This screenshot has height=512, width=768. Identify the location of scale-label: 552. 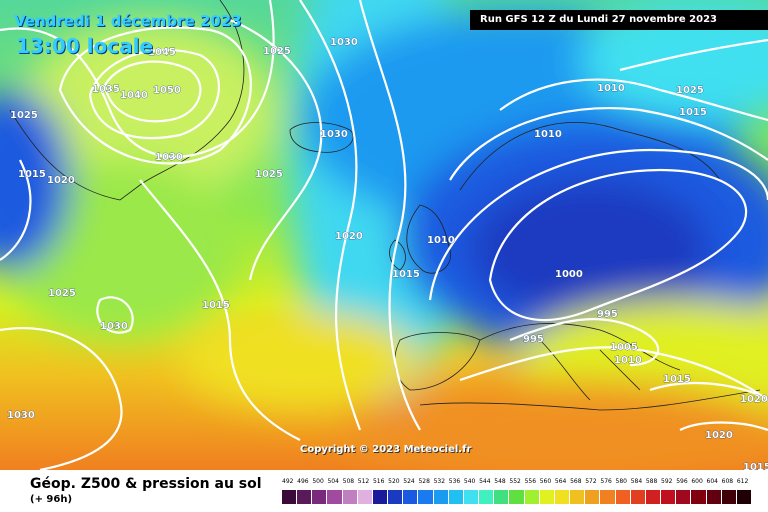
(515, 481).